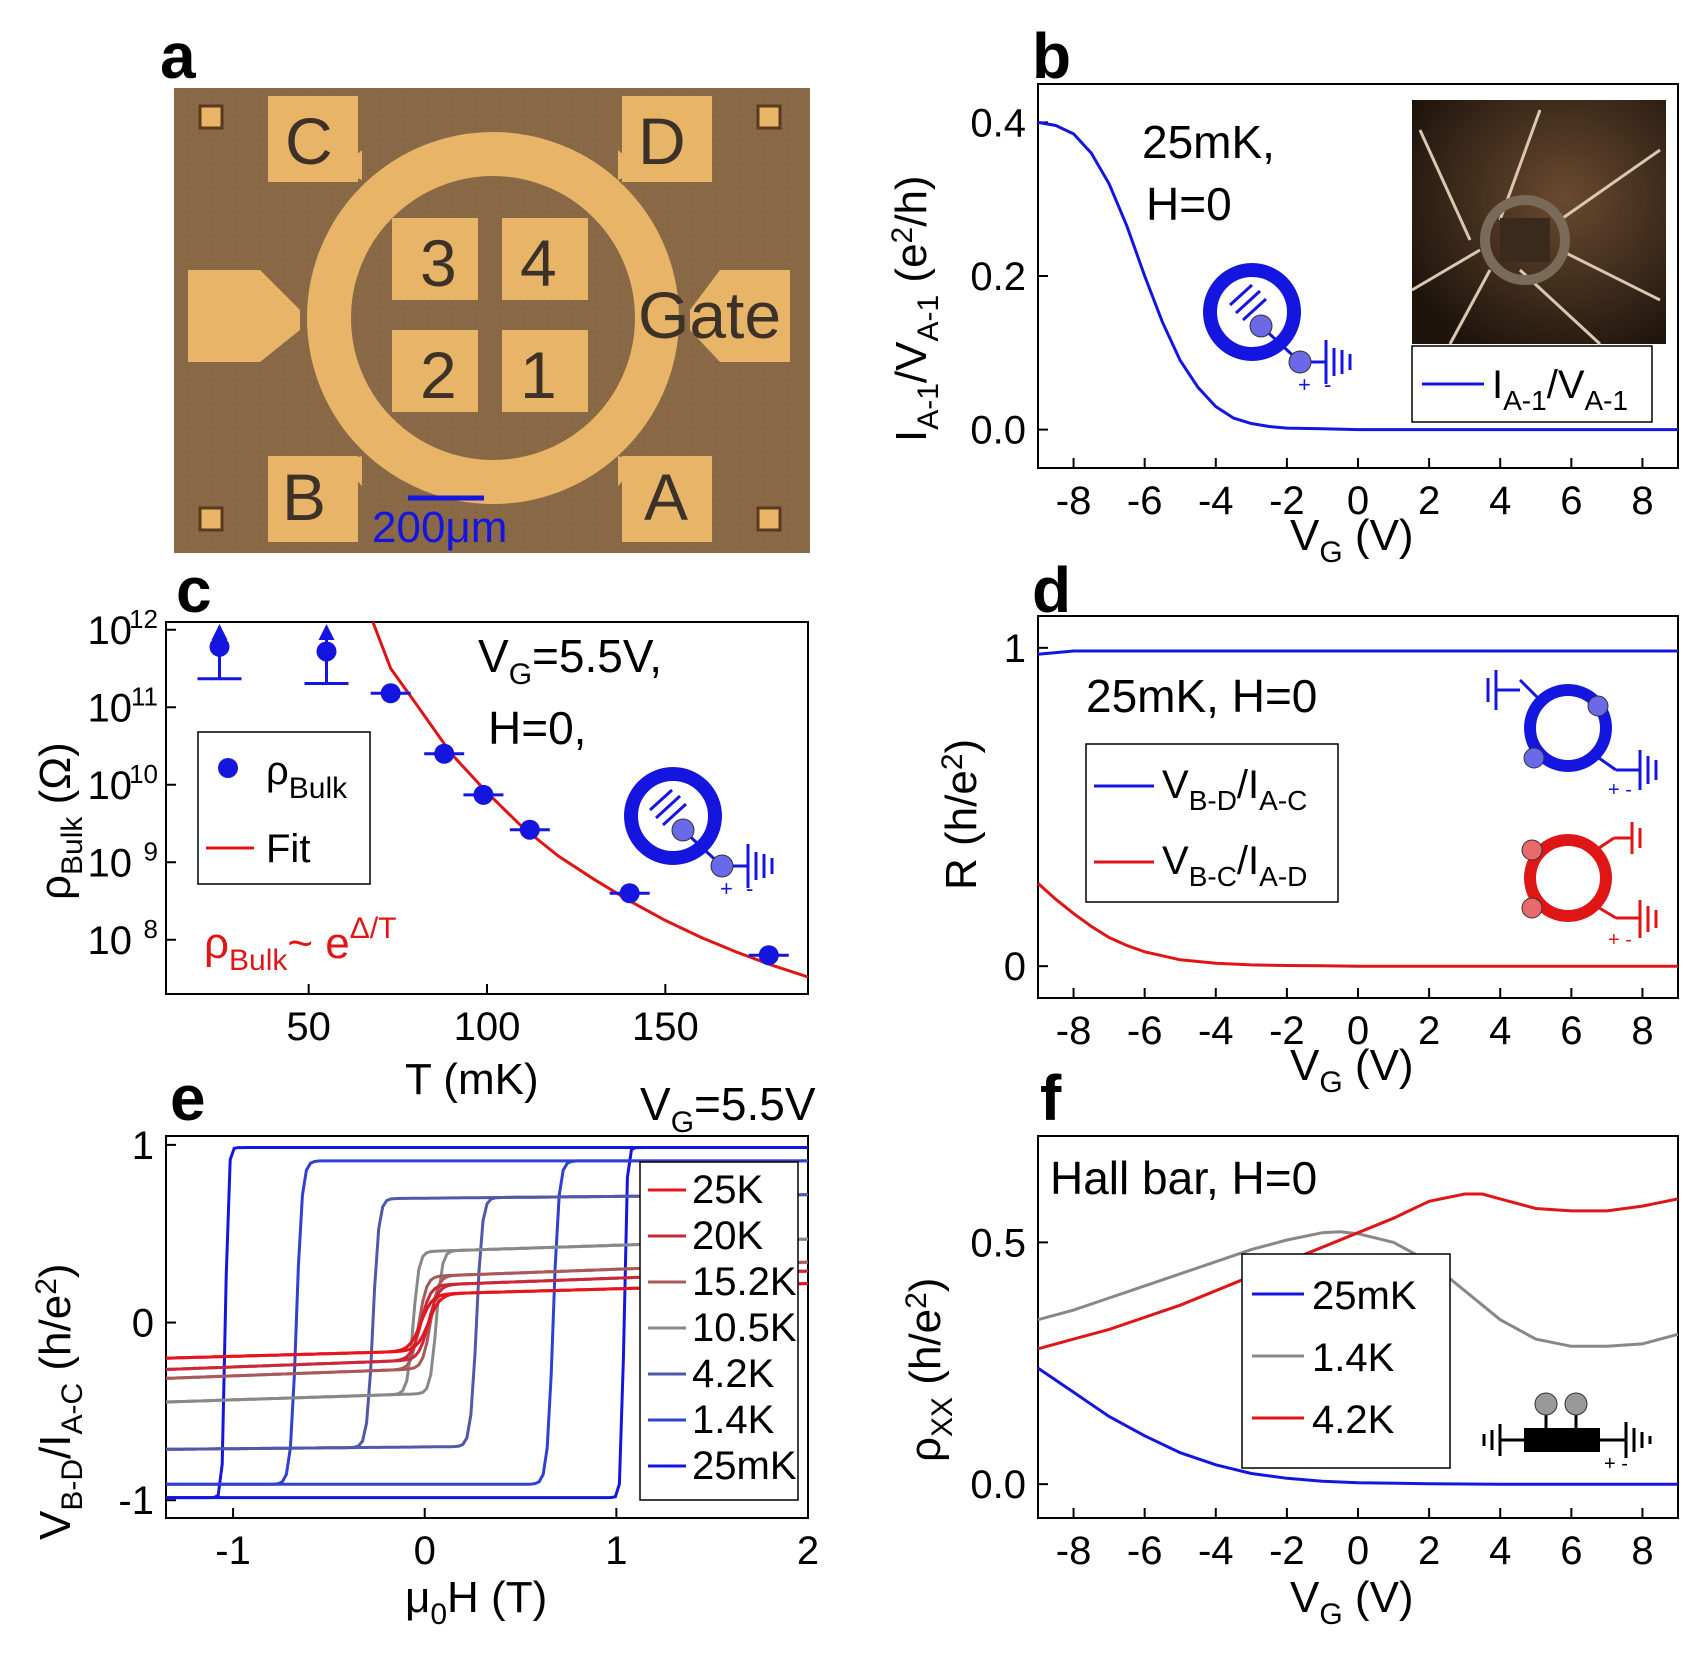 The image size is (1683, 1654). Describe the element at coordinates (476, 1602) in the screenshot. I see `panel-e-xlabel: μ0H (T)` at that location.